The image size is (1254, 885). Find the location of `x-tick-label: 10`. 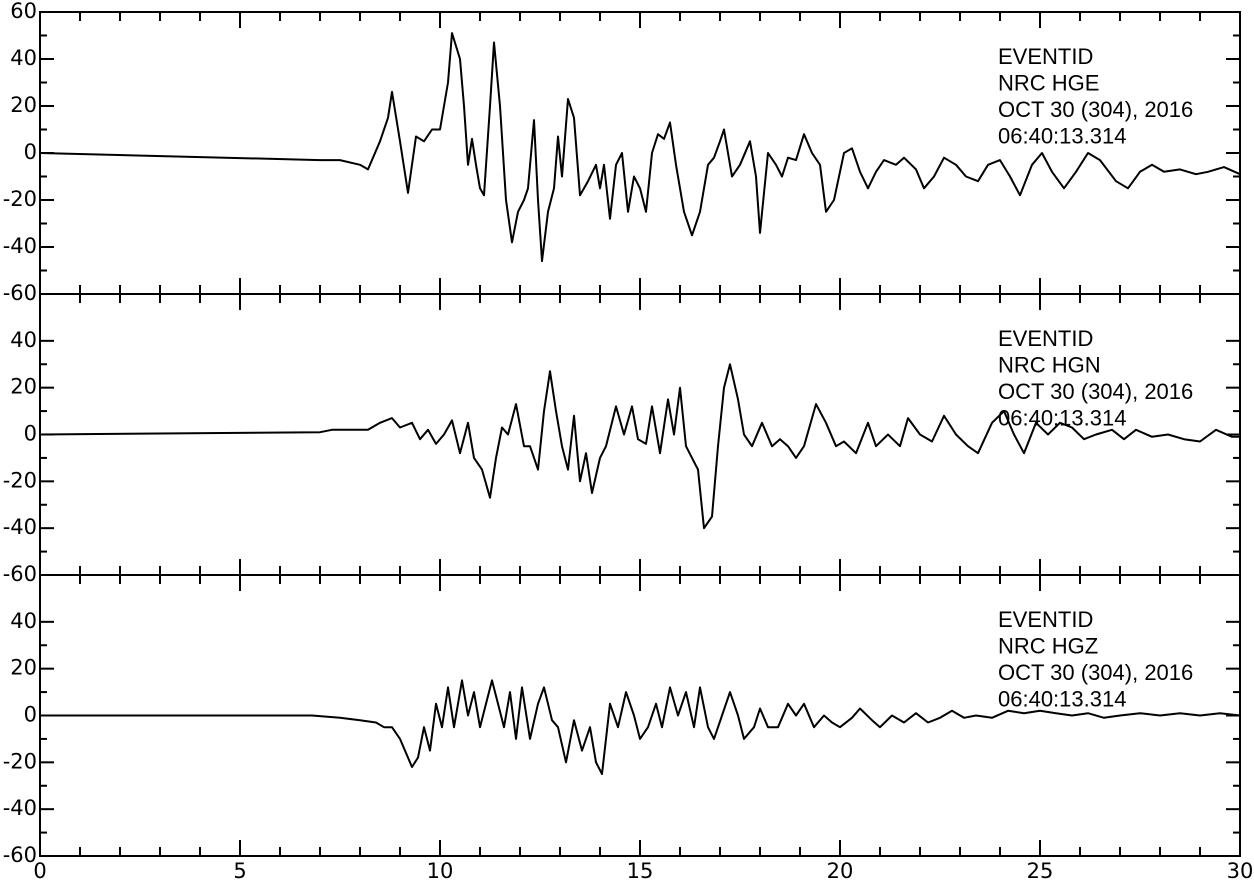

x-tick-label: 10 is located at coordinates (440, 871).